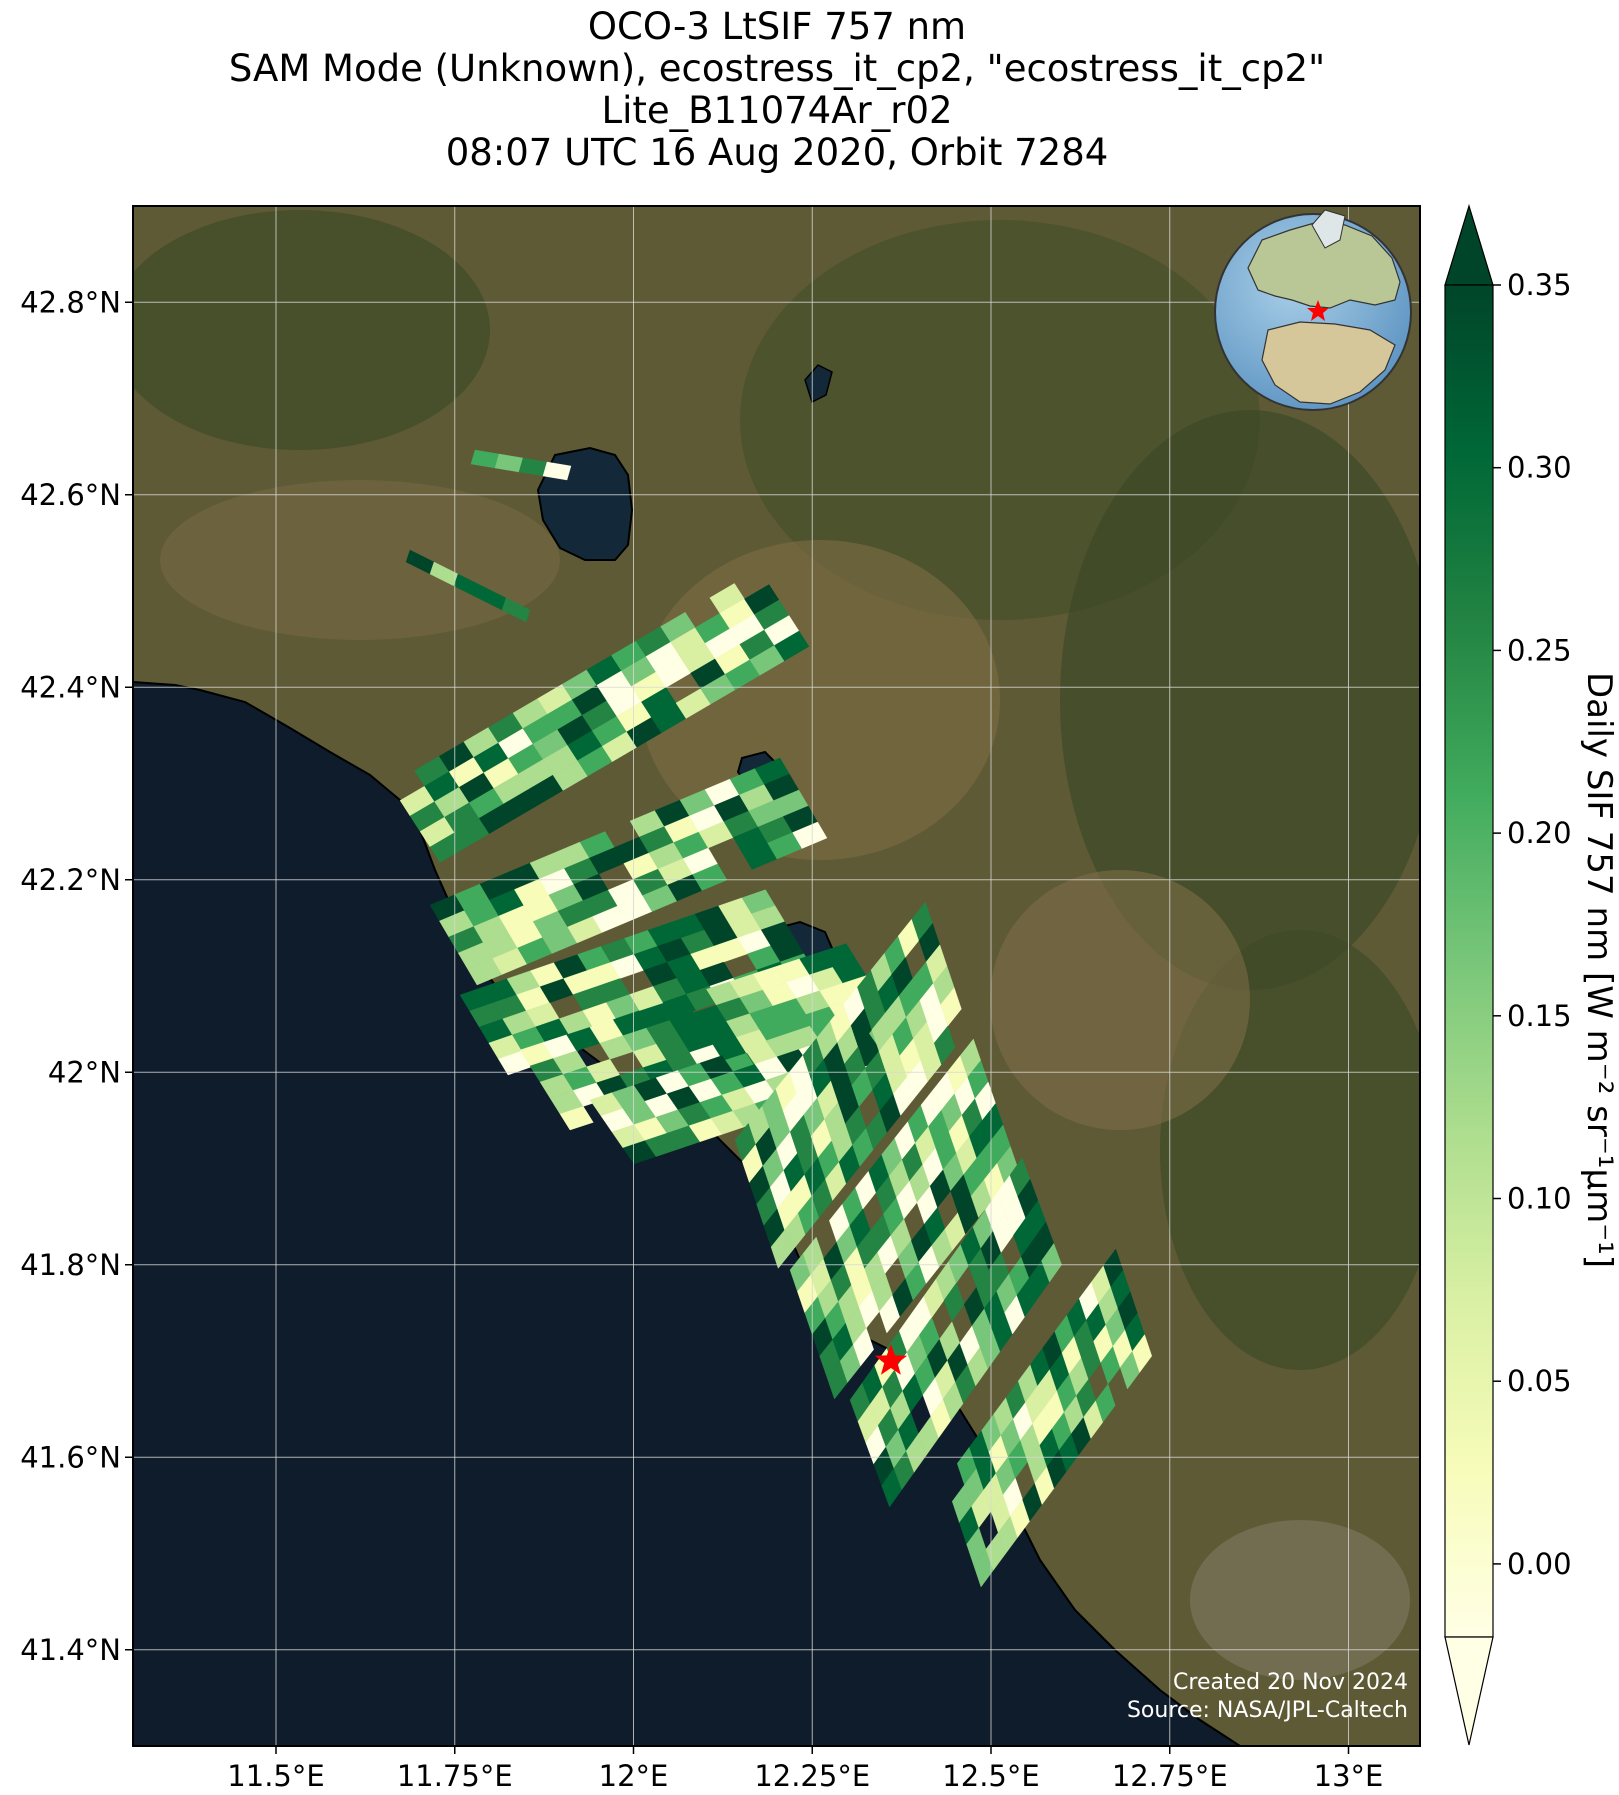  I want to click on colorbar-tick-label: 0.00, so click(1539, 1564).